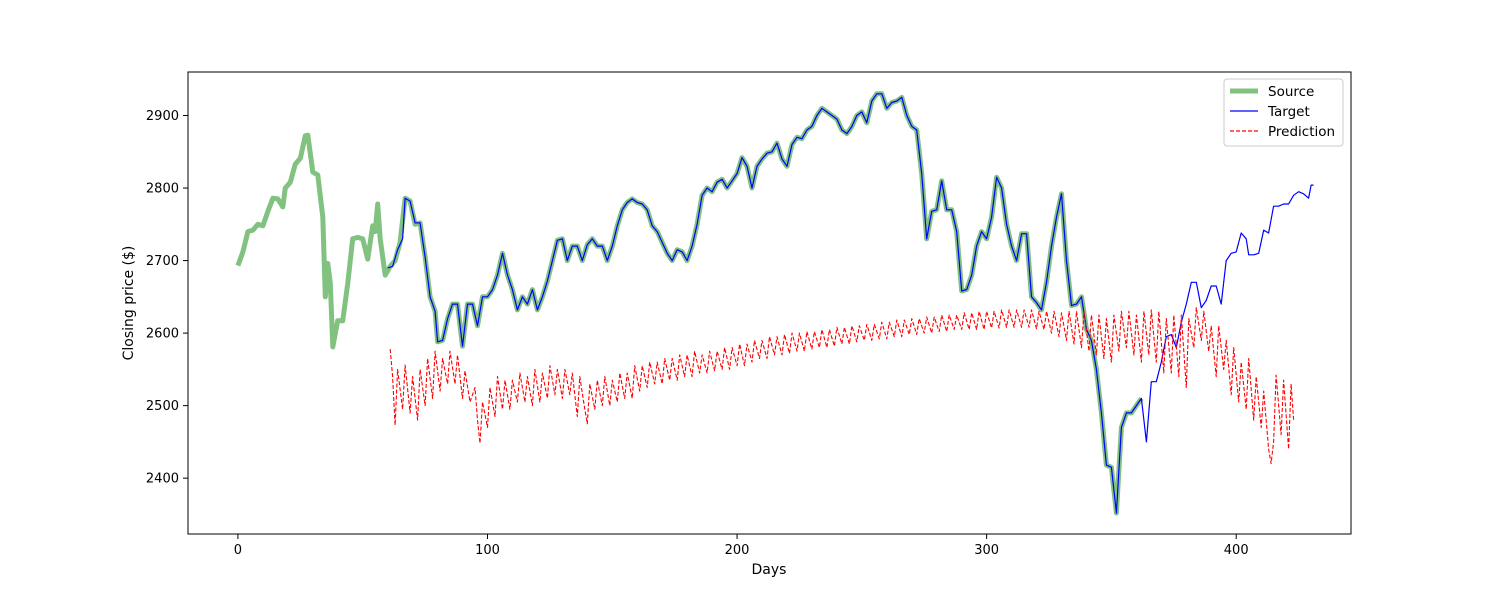  I want to click on y-tick-label: 2800, so click(162, 189).